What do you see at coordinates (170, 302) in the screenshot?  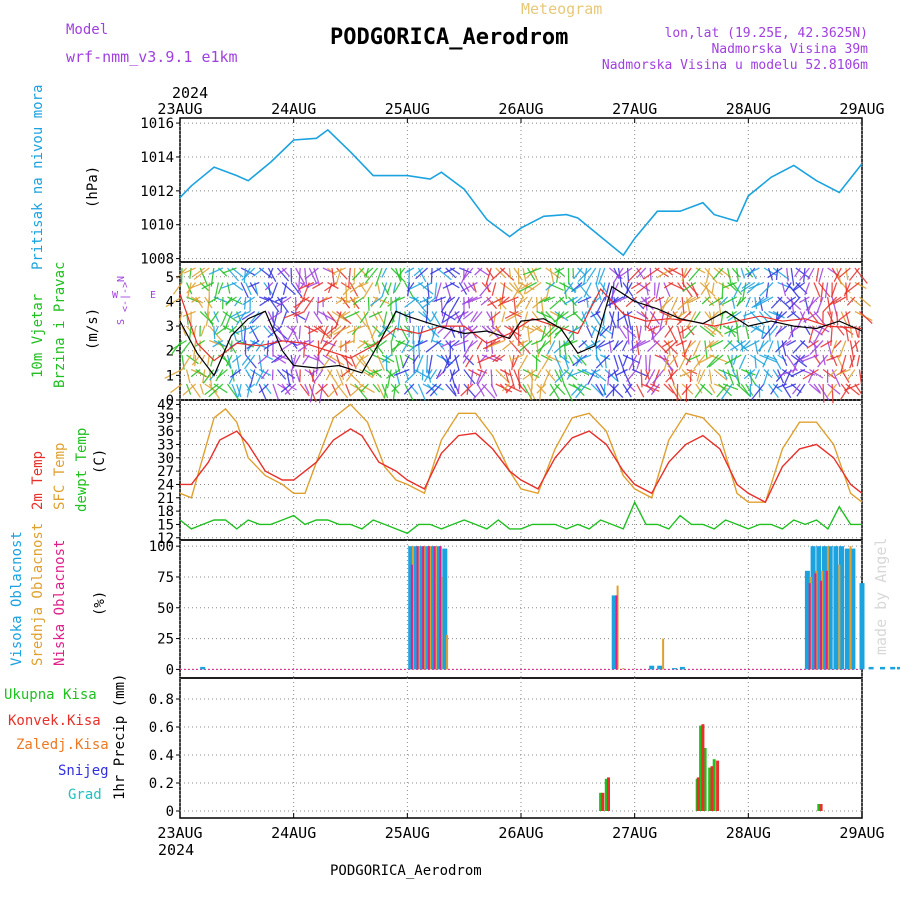 I see `y-tick-label: 4` at bounding box center [170, 302].